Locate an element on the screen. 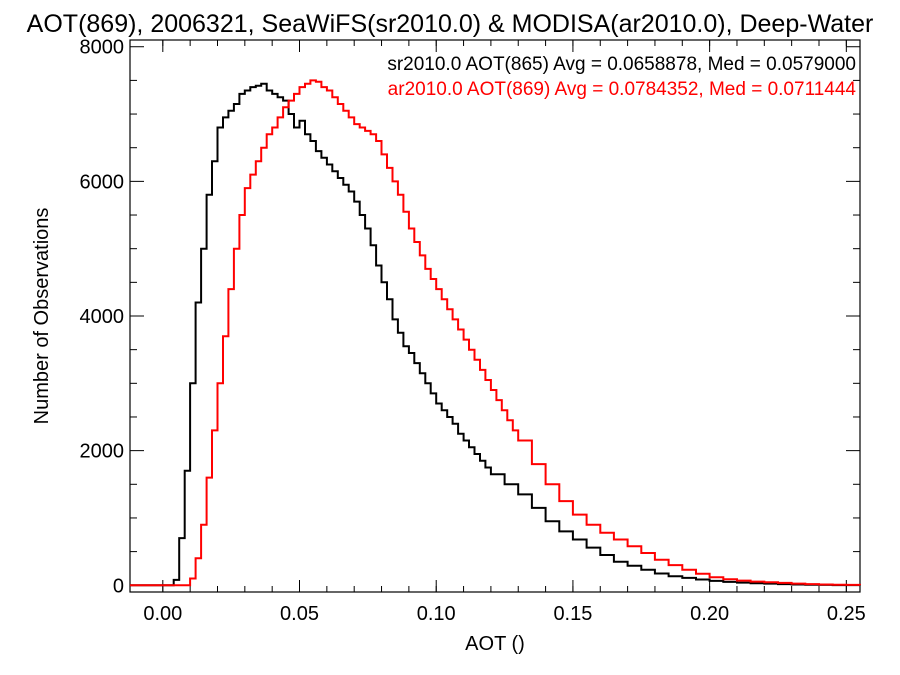 This screenshot has width=900, height=675. x-tick-label: 0.25 is located at coordinates (846, 614).